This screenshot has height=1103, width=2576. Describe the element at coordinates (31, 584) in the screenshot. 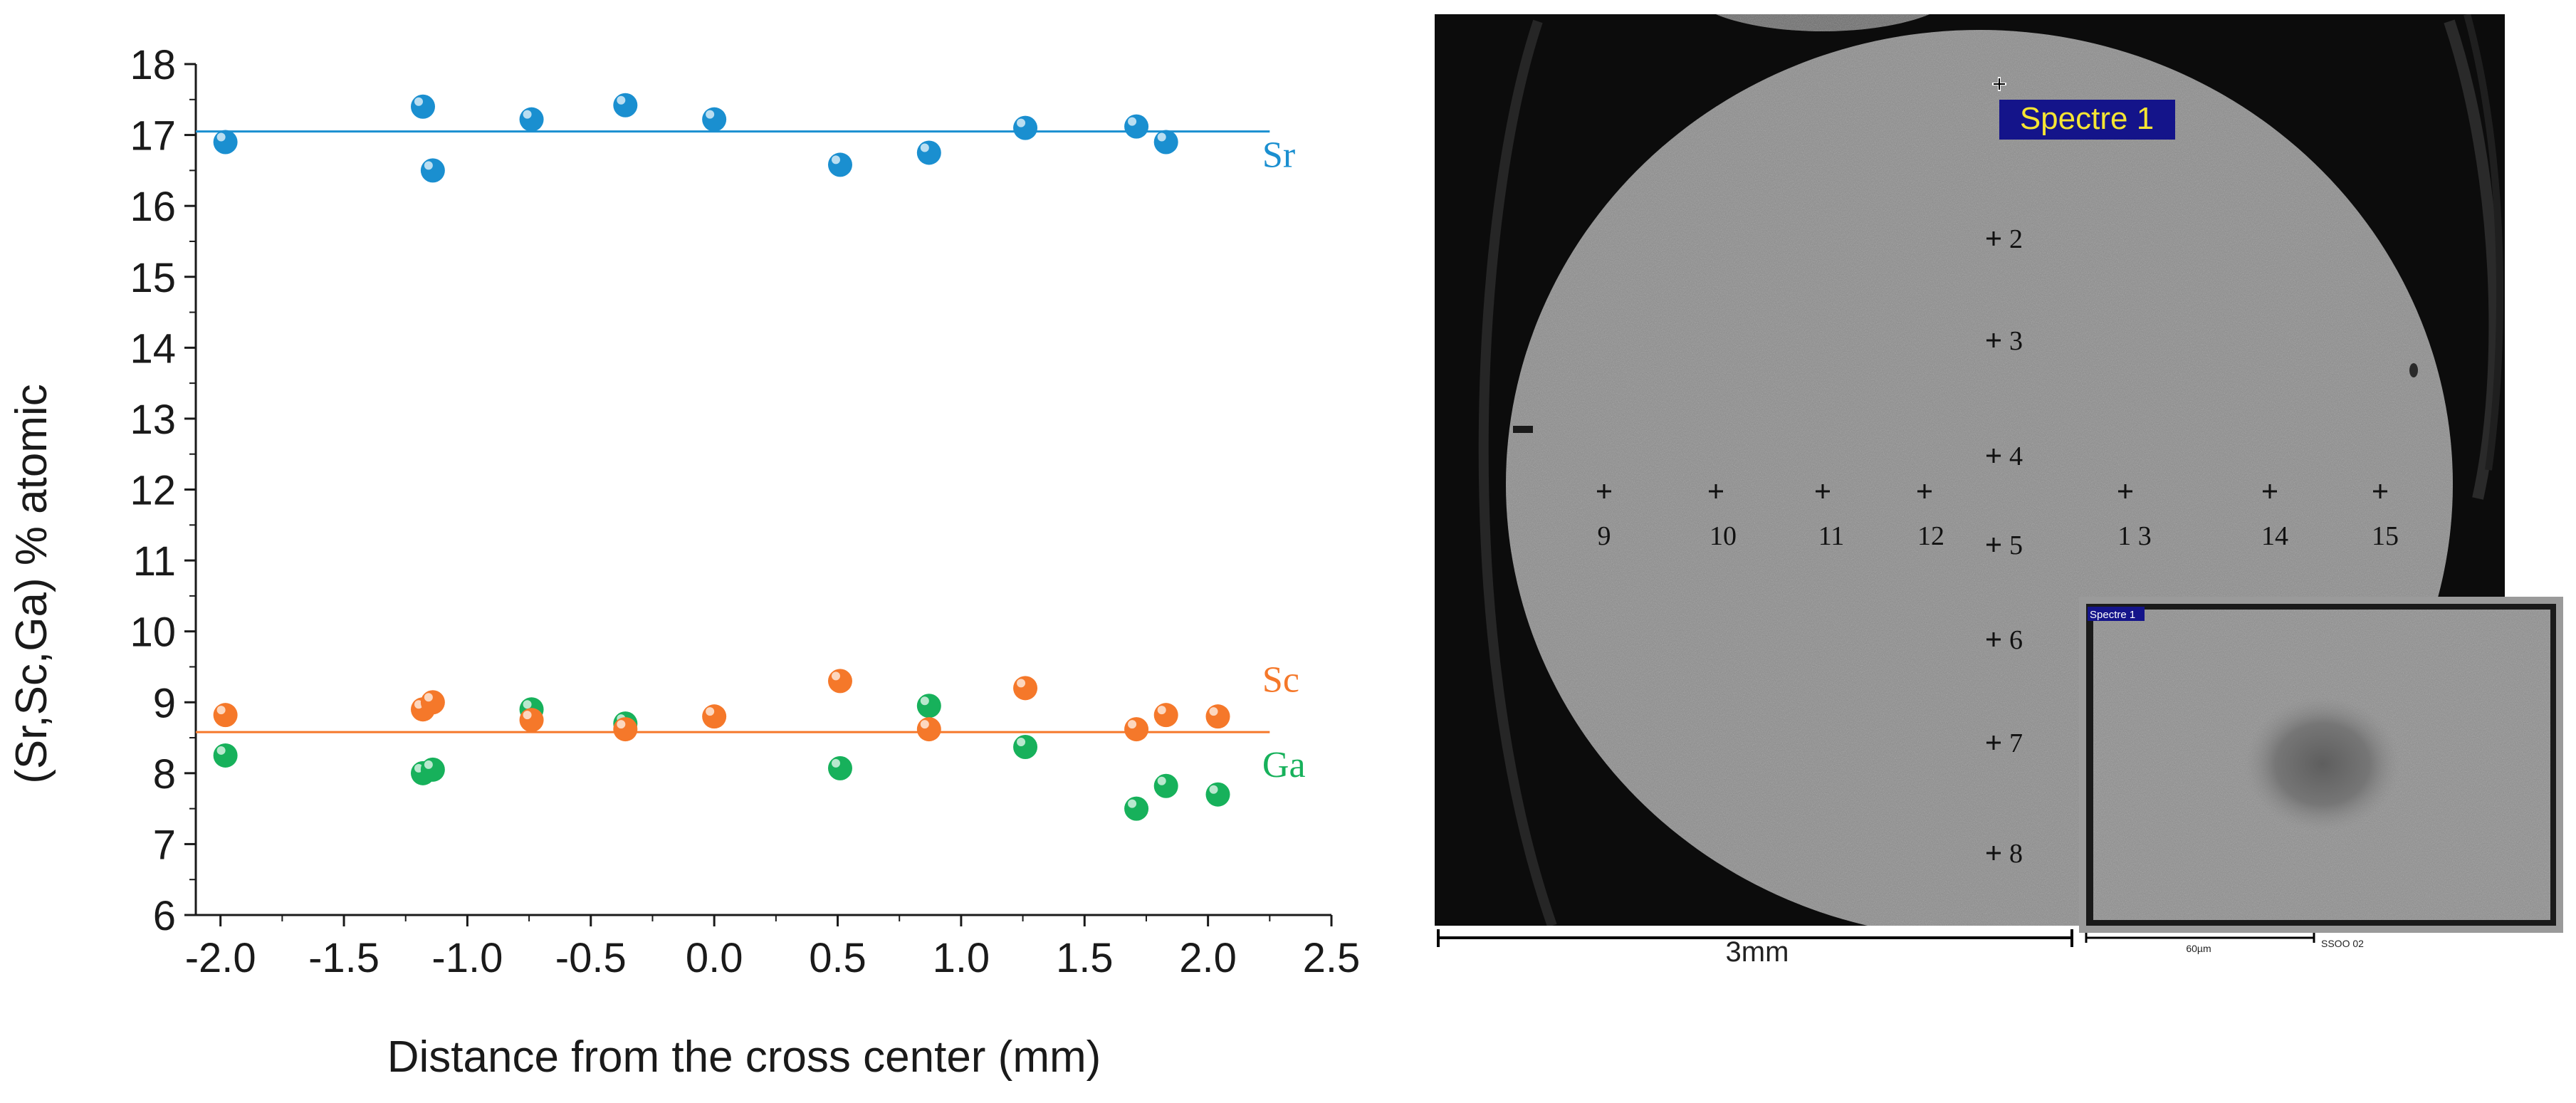

I see `y-axis-label: (Sr,Sc,Ga) % atomic` at that location.